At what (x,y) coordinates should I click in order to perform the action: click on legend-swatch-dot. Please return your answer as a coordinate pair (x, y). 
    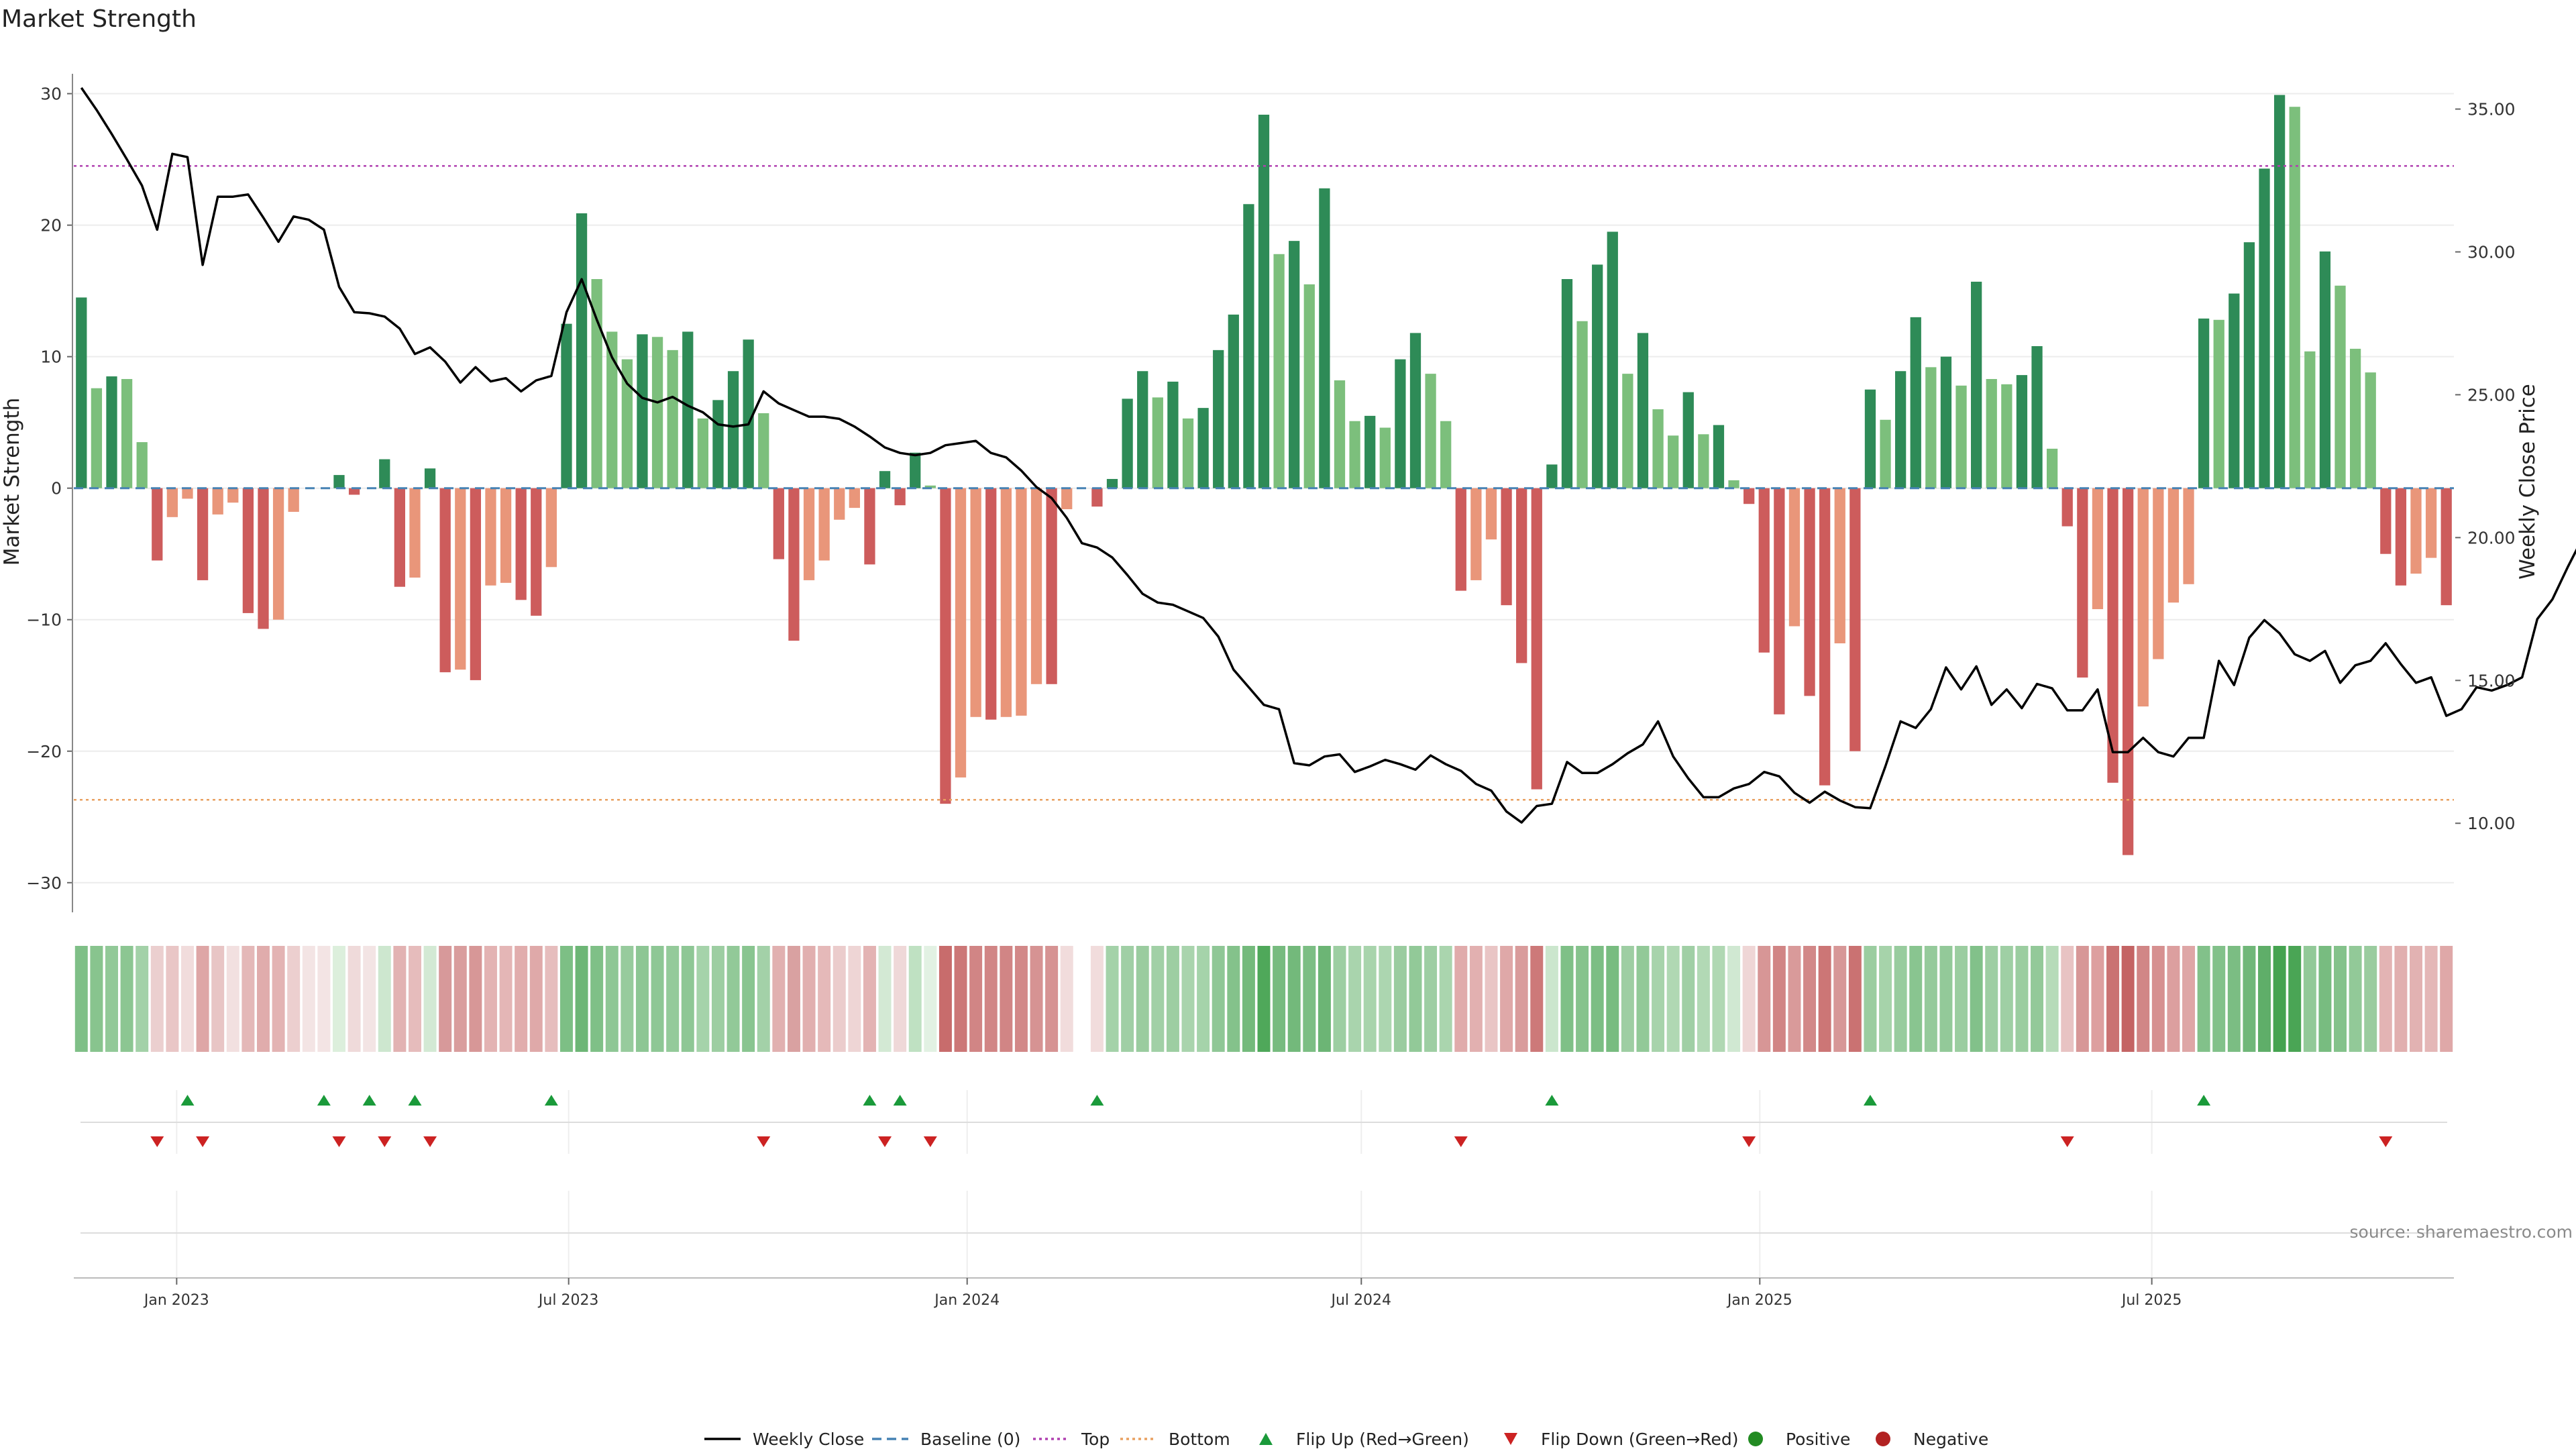
    Looking at the image, I should click on (1755, 1439).